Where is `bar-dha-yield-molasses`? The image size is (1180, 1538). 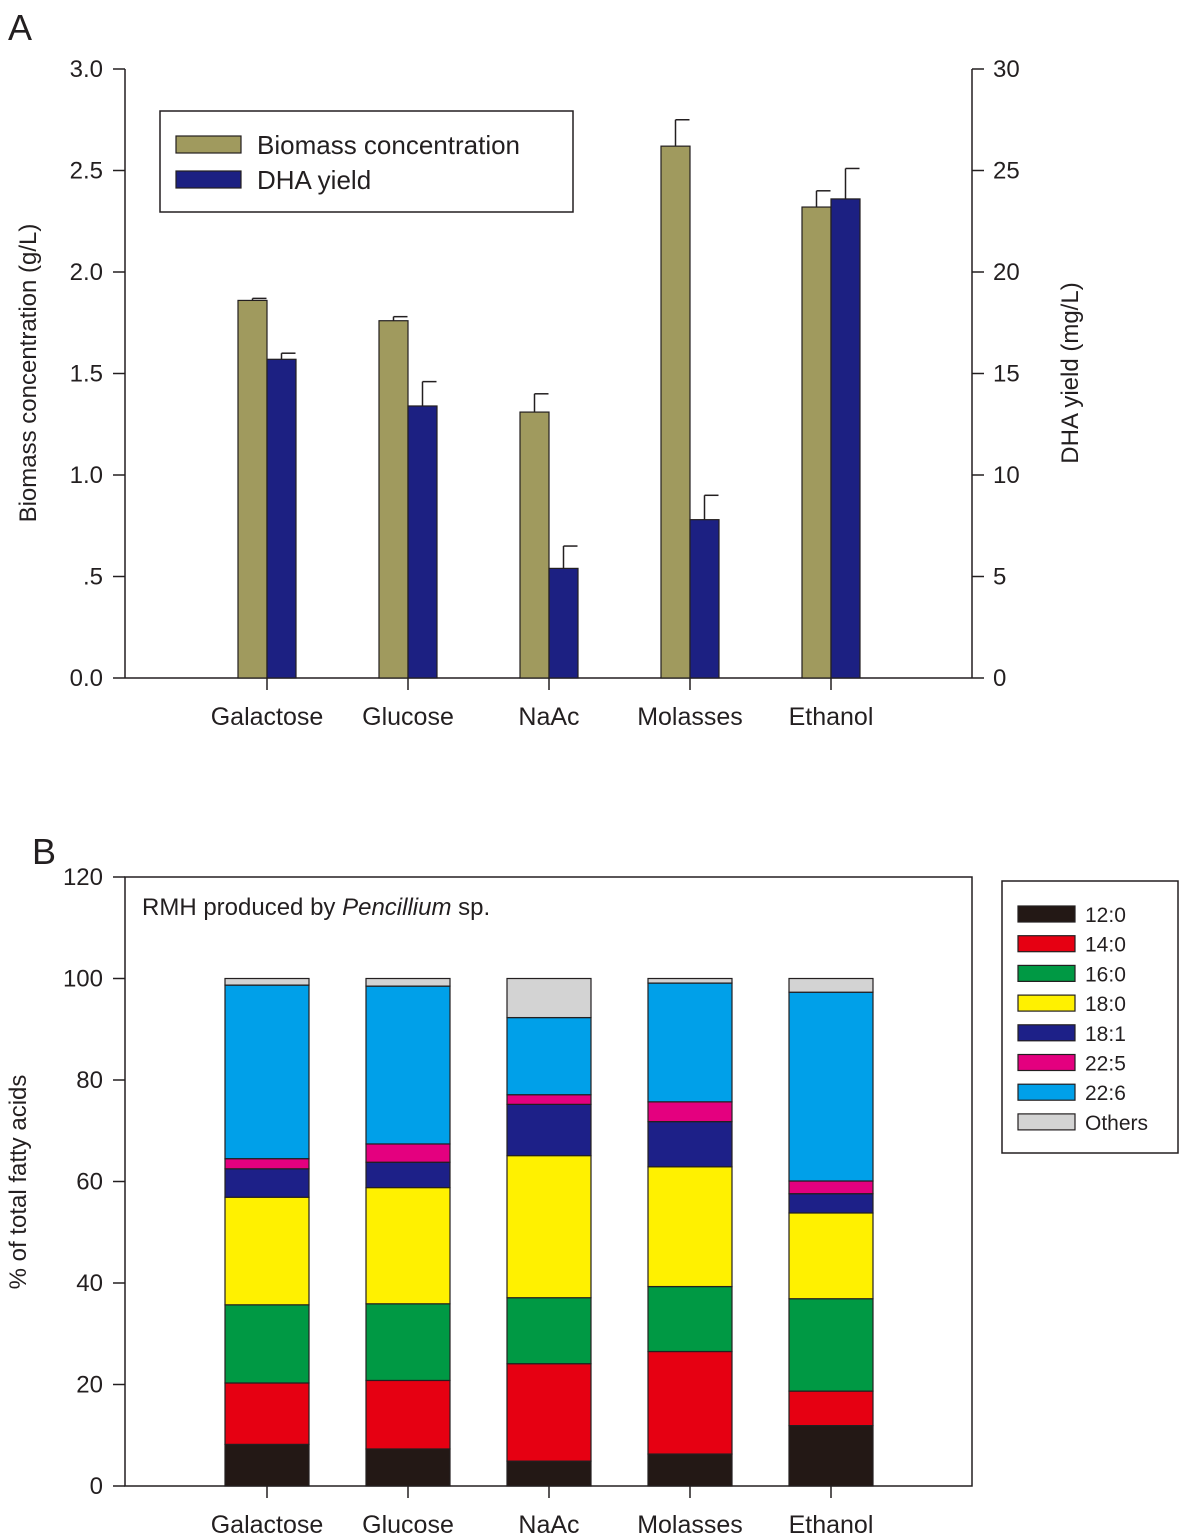 bar-dha-yield-molasses is located at coordinates (704, 599).